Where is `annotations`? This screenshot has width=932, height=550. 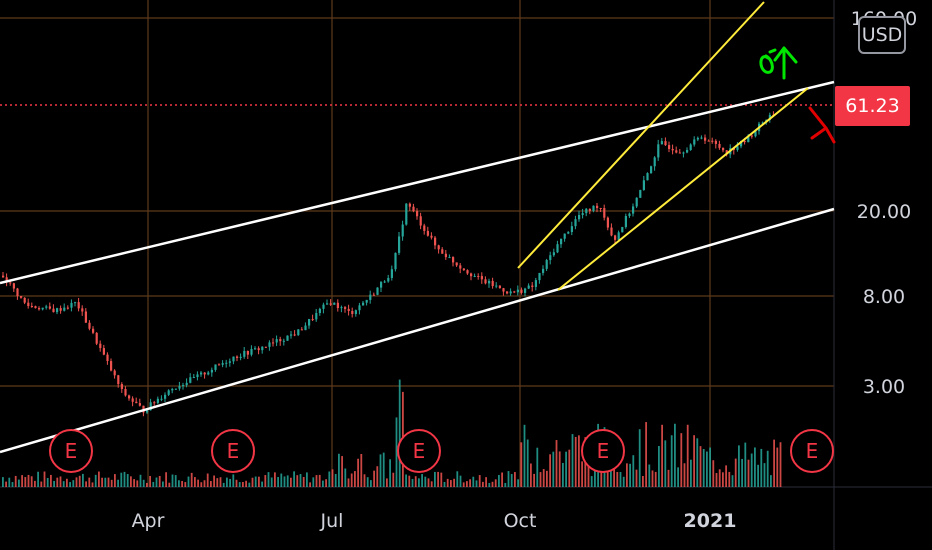
annotations is located at coordinates (797, 95).